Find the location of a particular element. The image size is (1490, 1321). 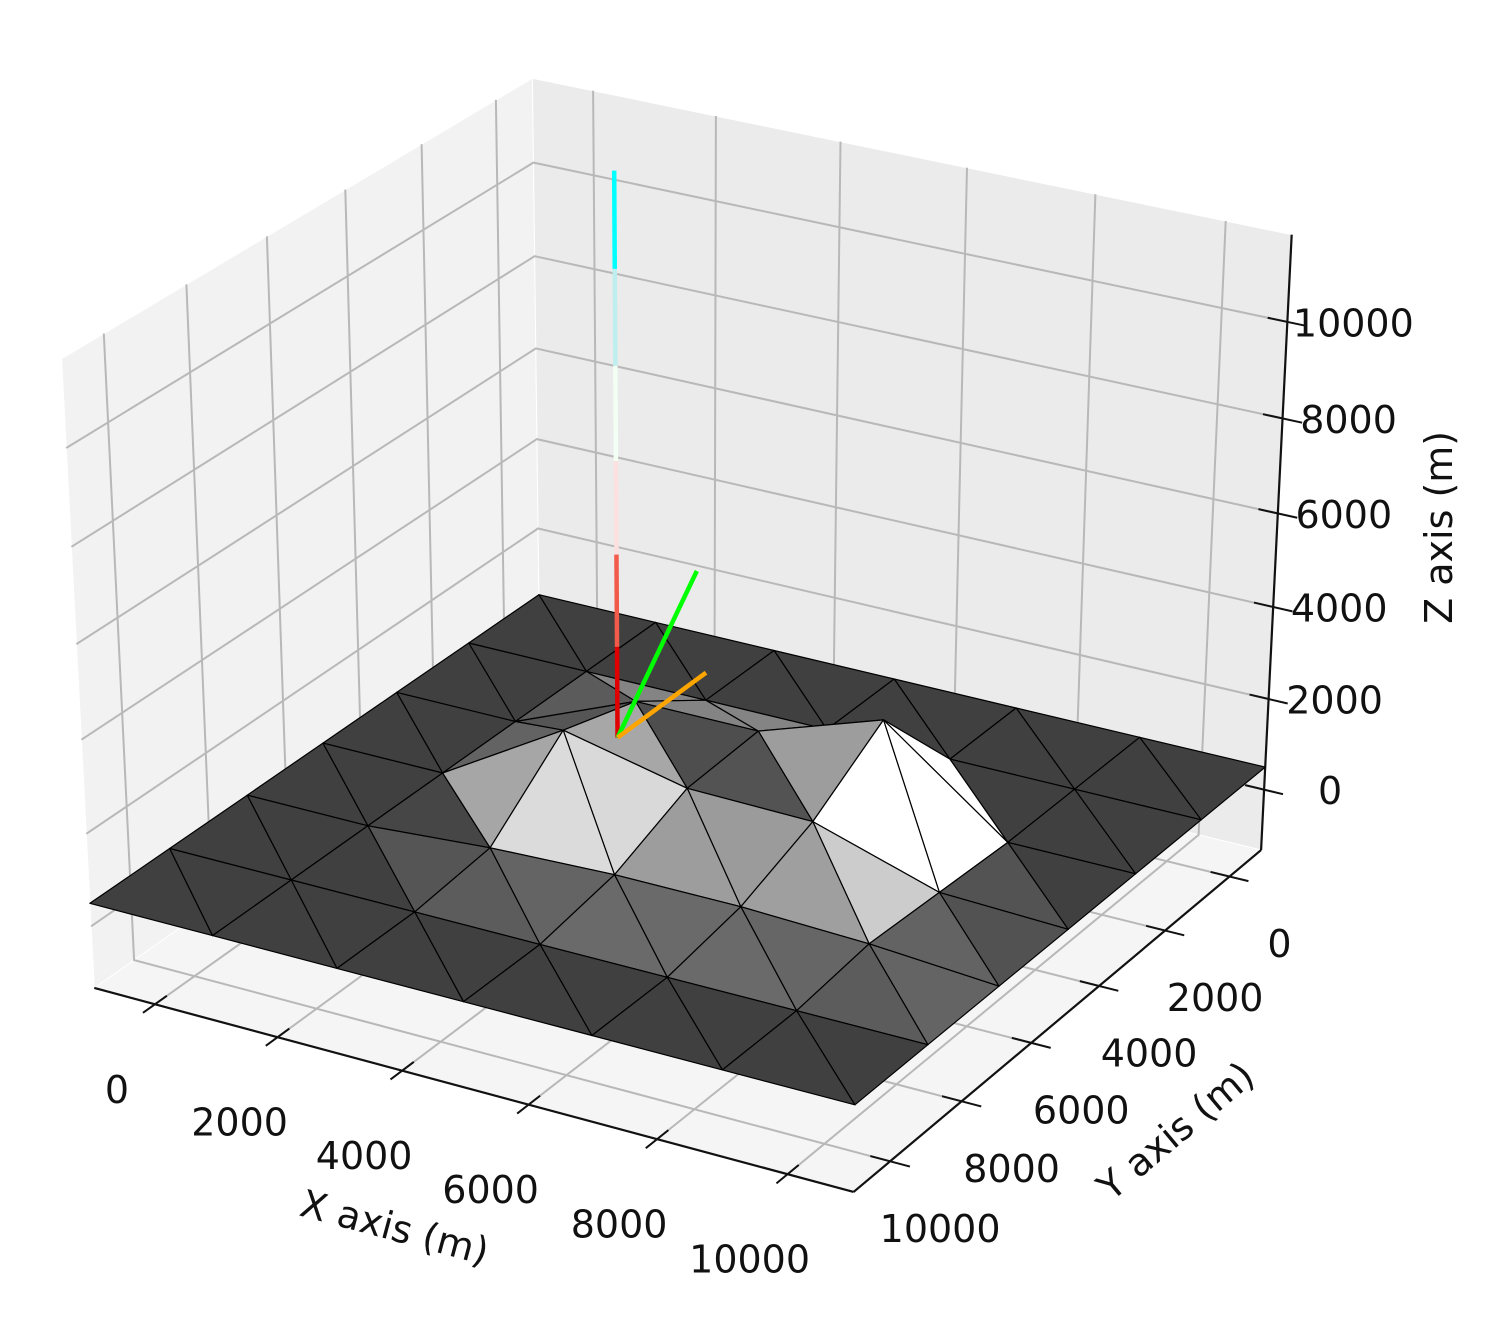

x-tick-label: 0 is located at coordinates (117, 1090).